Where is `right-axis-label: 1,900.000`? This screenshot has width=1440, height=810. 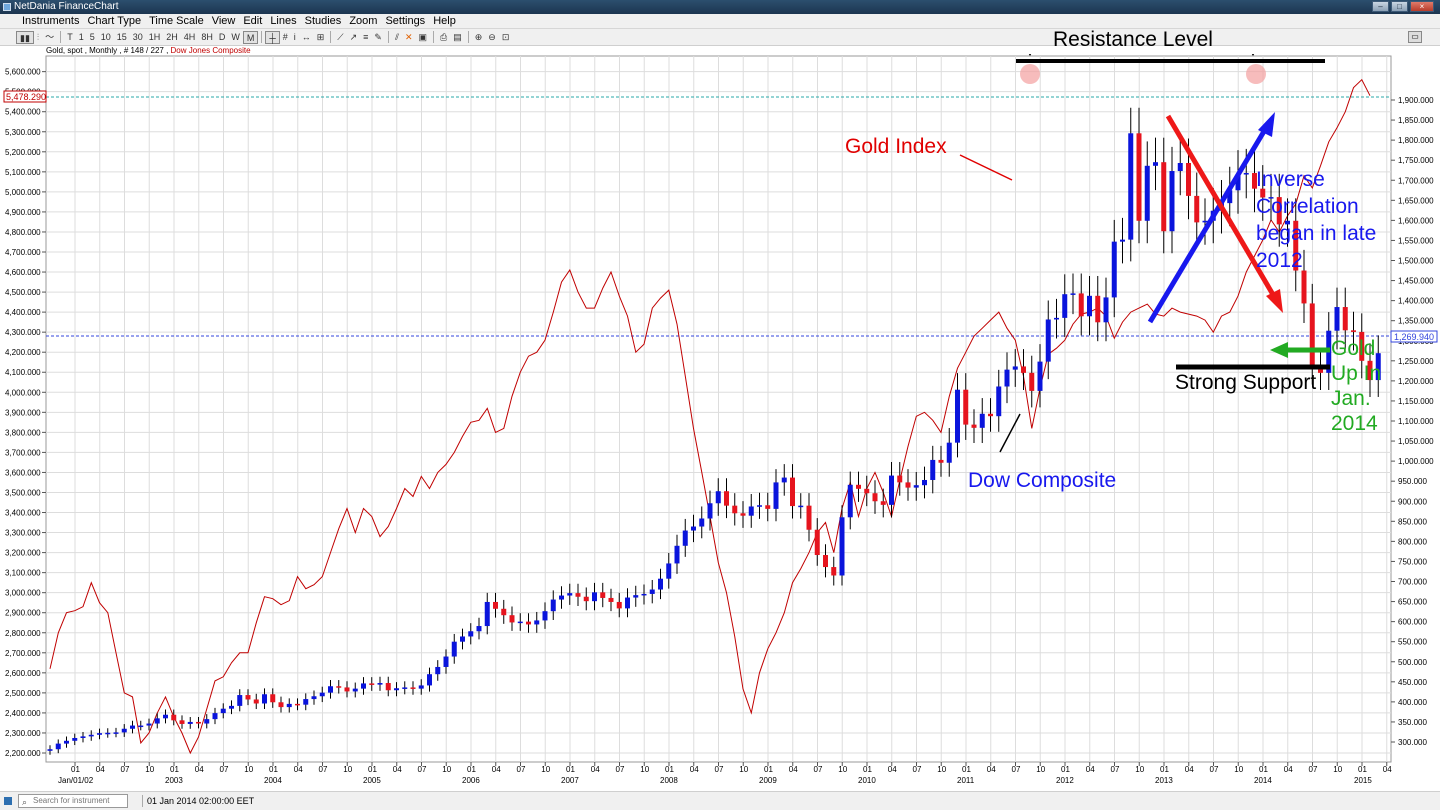
right-axis-label: 1,900.000 is located at coordinates (1416, 100).